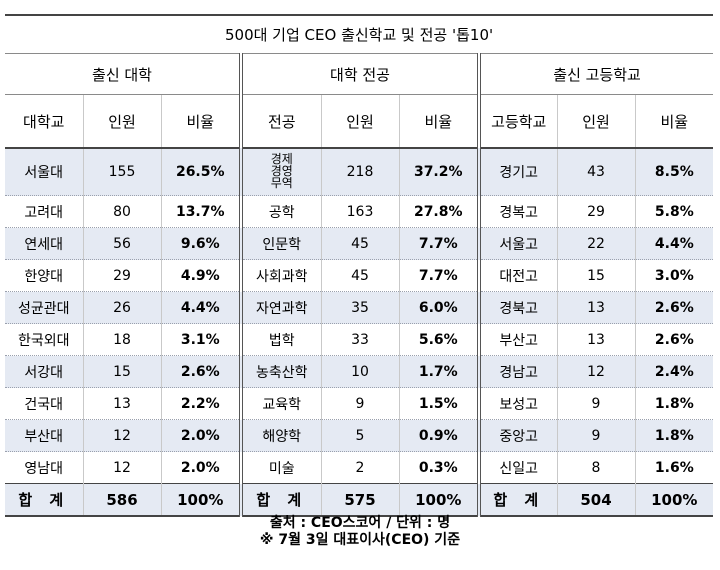  Describe the element at coordinates (281, 307) in the screenshot. I see `major-name: 자연과학` at that location.